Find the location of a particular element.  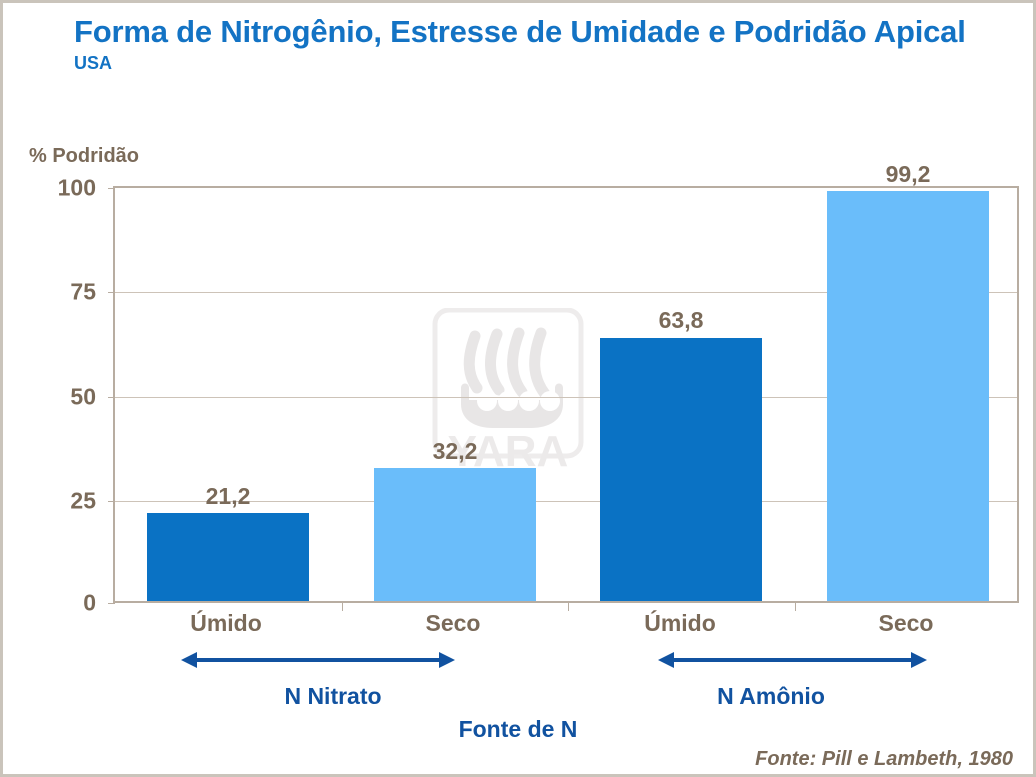

xtick-label-umido-amonio: Úmido is located at coordinates (680, 623).